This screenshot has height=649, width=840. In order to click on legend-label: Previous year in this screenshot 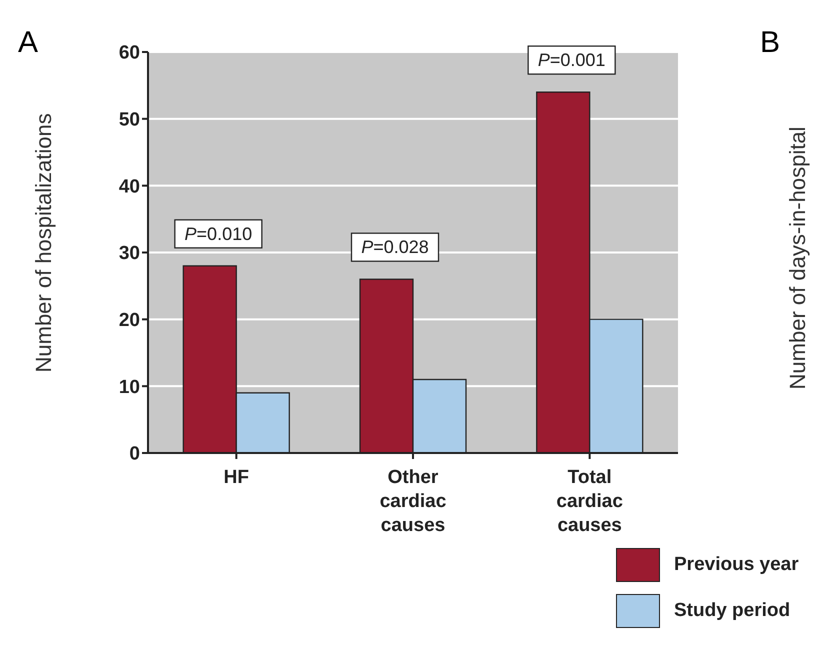, I will do `click(736, 565)`.